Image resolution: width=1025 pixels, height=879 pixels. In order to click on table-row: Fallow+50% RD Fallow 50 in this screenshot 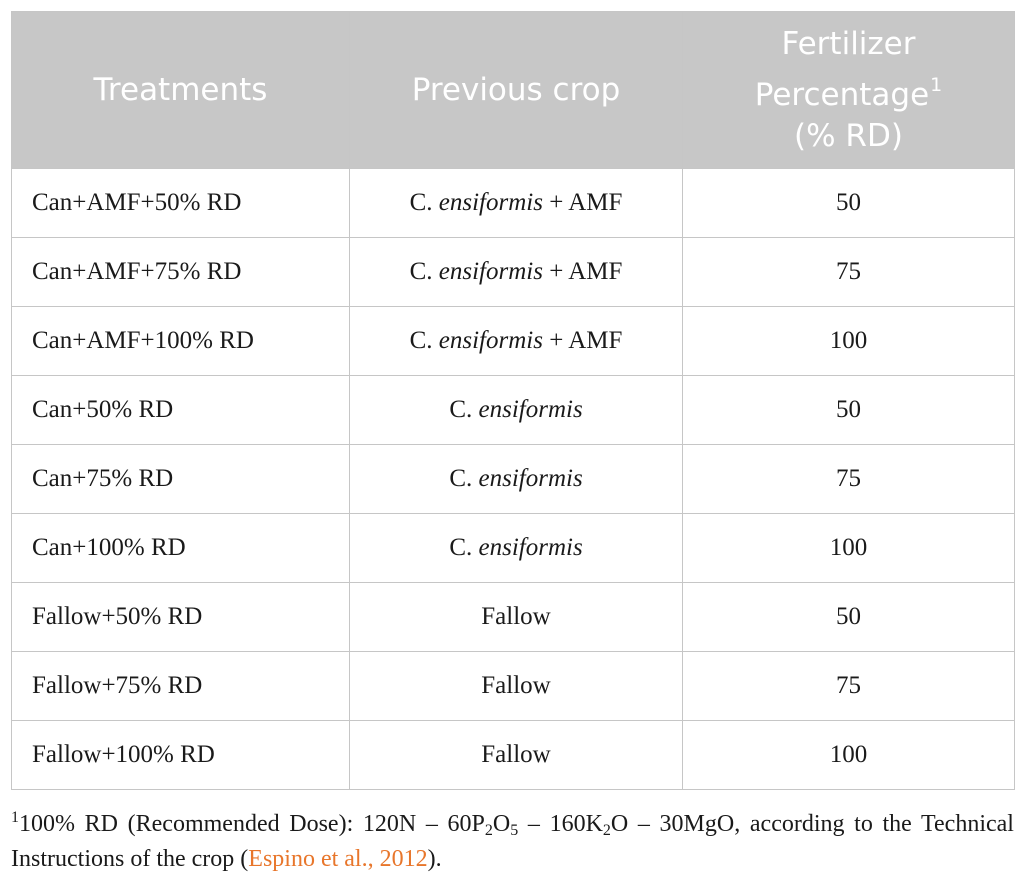, I will do `click(513, 617)`.